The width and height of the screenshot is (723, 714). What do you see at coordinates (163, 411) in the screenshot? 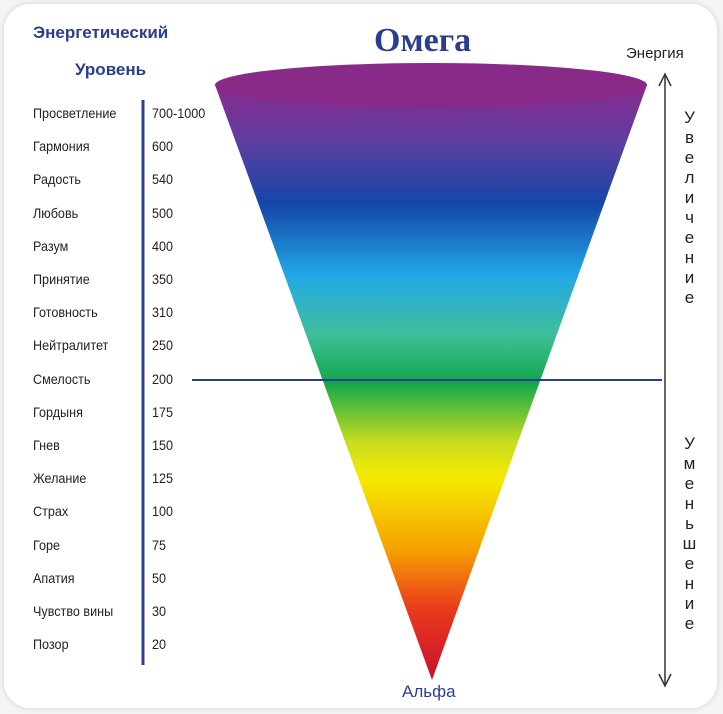
I see `level-value: 175` at bounding box center [163, 411].